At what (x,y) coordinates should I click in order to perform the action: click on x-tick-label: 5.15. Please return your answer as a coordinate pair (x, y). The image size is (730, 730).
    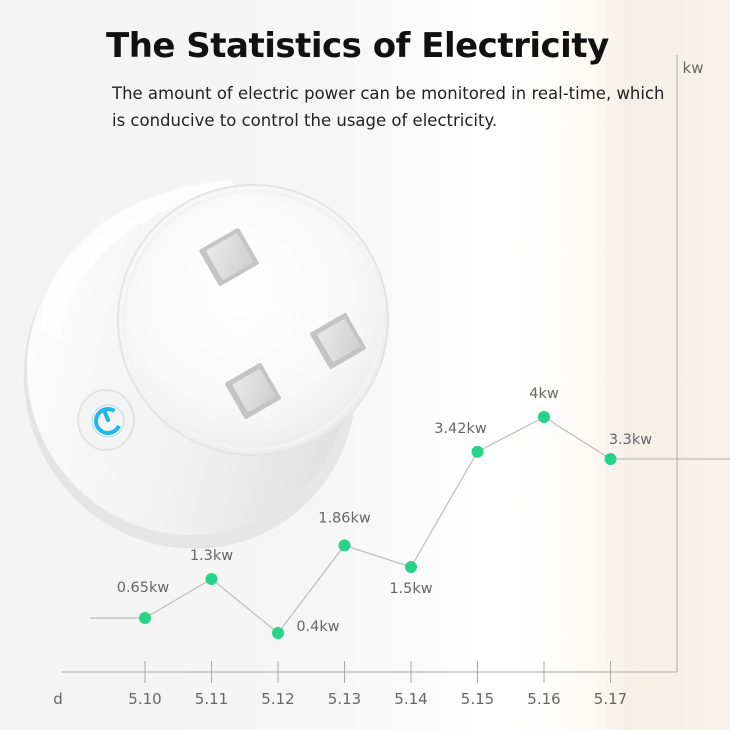
    Looking at the image, I should click on (477, 699).